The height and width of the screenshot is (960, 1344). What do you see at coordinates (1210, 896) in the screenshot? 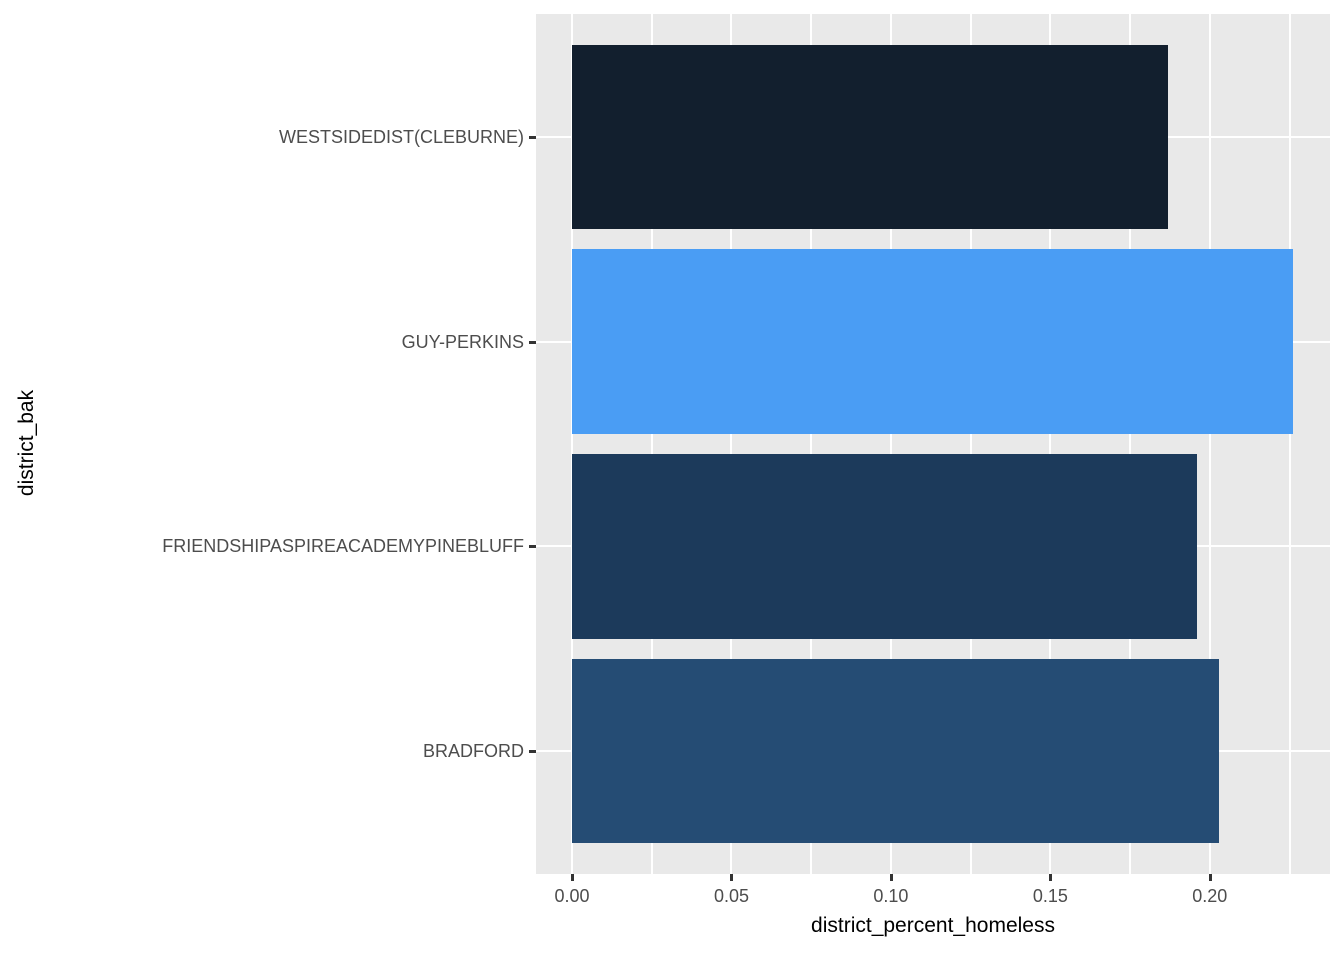
I see `x-axis-tick-label: 0.20` at bounding box center [1210, 896].